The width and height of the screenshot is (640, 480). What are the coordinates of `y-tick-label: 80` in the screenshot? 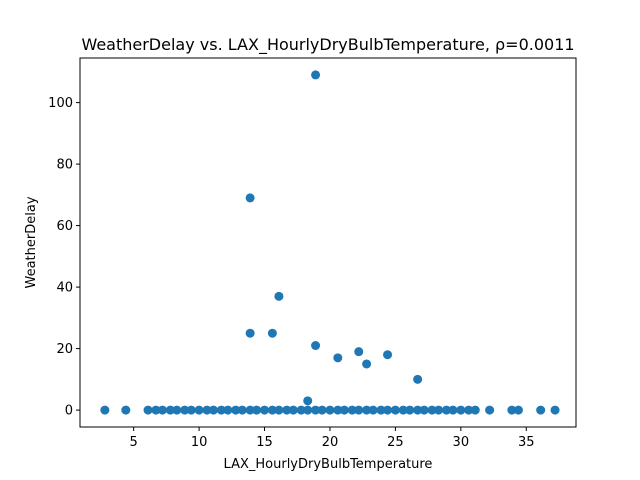 It's located at (64, 165).